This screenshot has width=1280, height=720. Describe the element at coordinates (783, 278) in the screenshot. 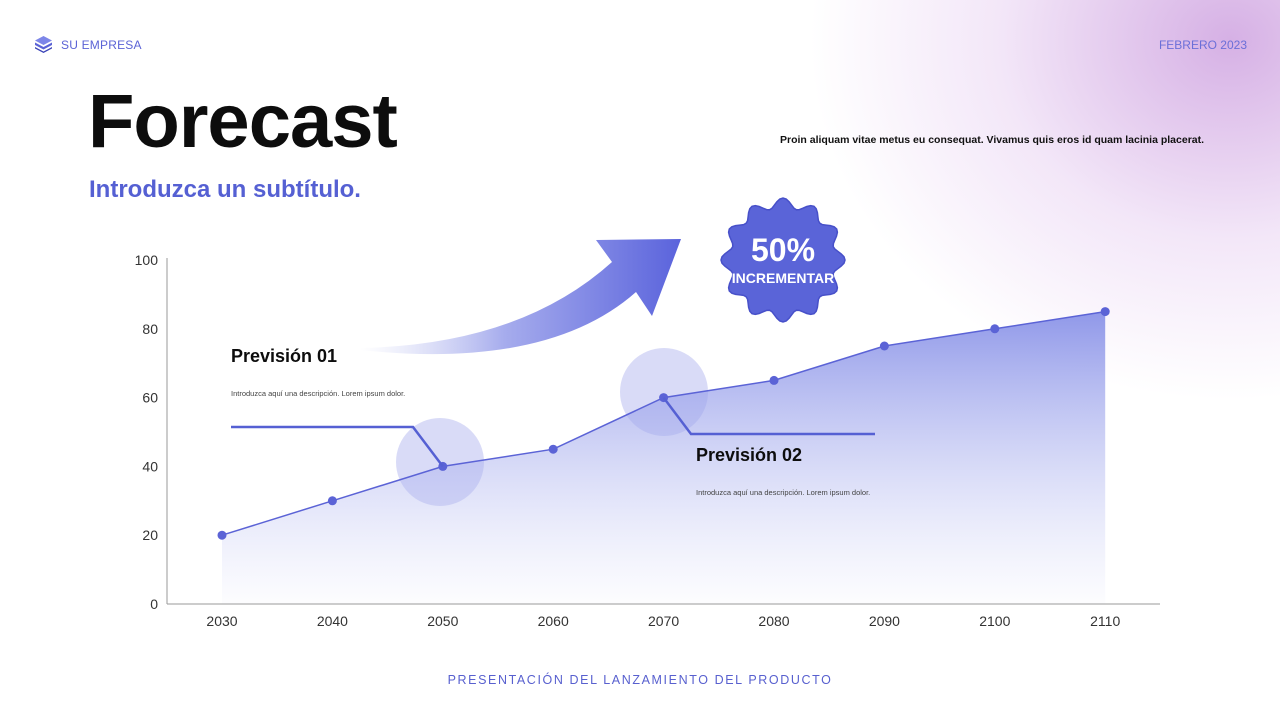

I see `badge-label: INCREMENTAR` at that location.